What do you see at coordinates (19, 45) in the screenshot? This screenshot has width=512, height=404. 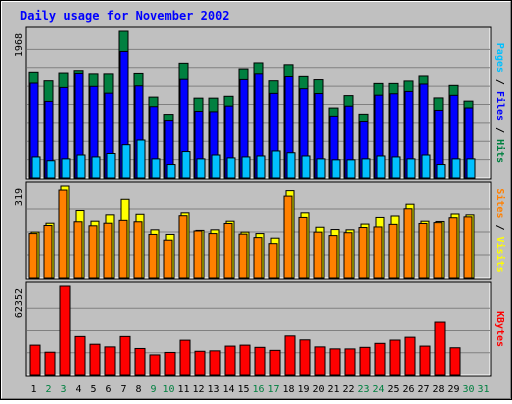 I see `y-max-label-top: 1968` at bounding box center [19, 45].